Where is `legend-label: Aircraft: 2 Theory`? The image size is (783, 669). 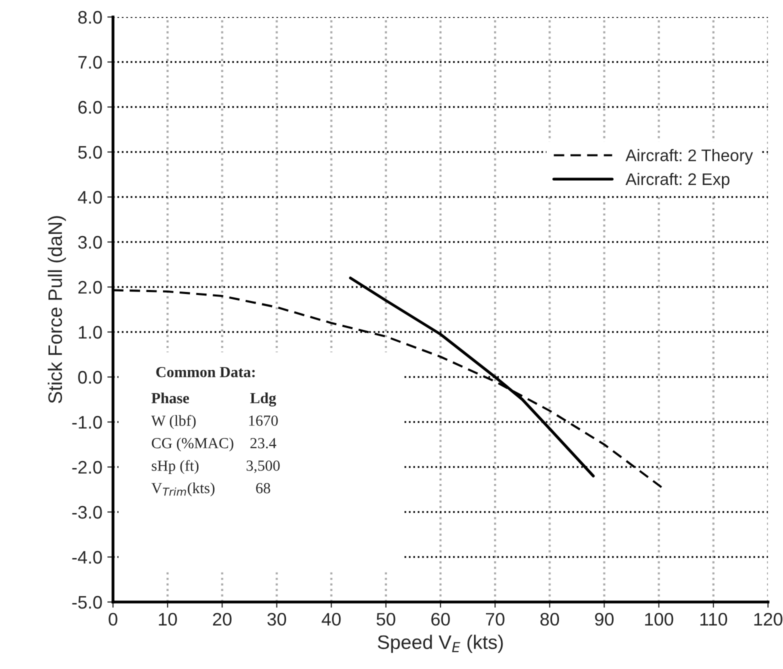 legend-label: Aircraft: 2 Theory is located at coordinates (689, 157).